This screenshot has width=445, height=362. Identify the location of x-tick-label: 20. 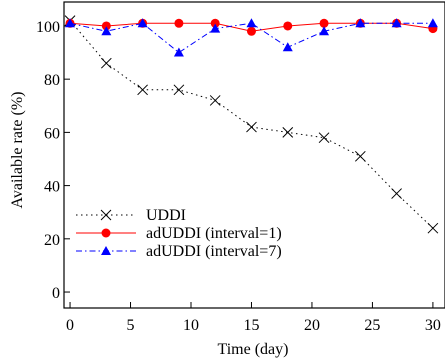
(312, 325).